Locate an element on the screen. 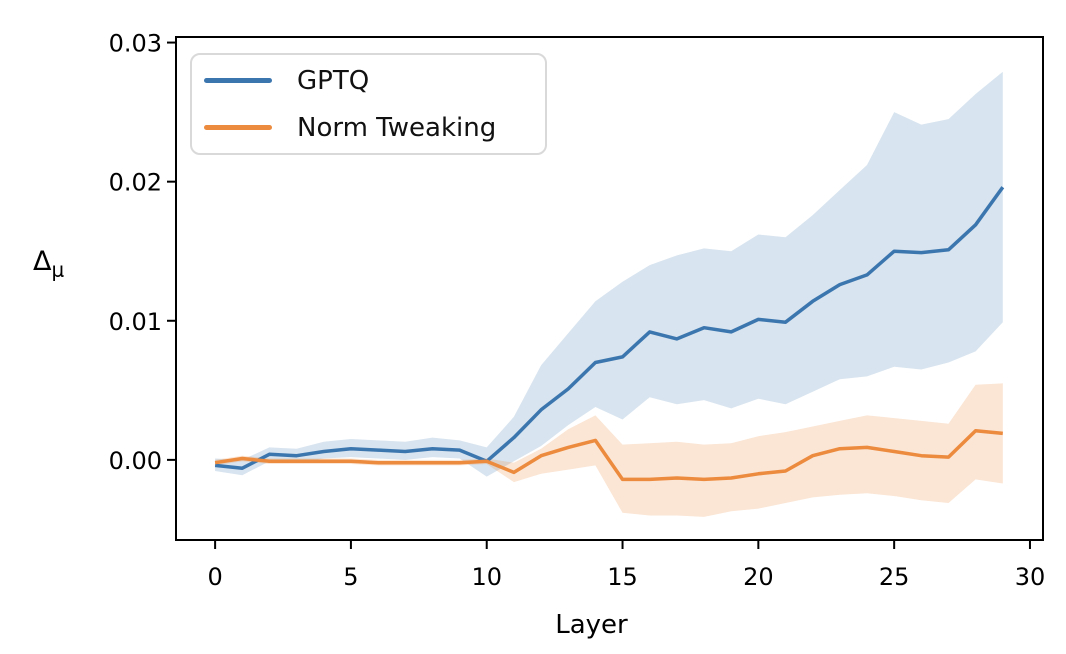  x-tick-label: 25 is located at coordinates (894, 577).